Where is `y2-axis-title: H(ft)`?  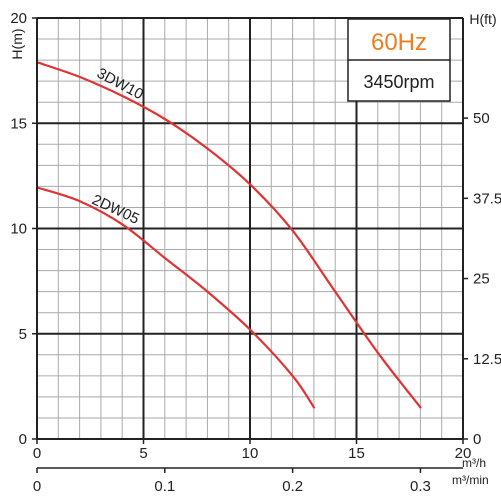
y2-axis-title: H(ft) is located at coordinates (482, 19).